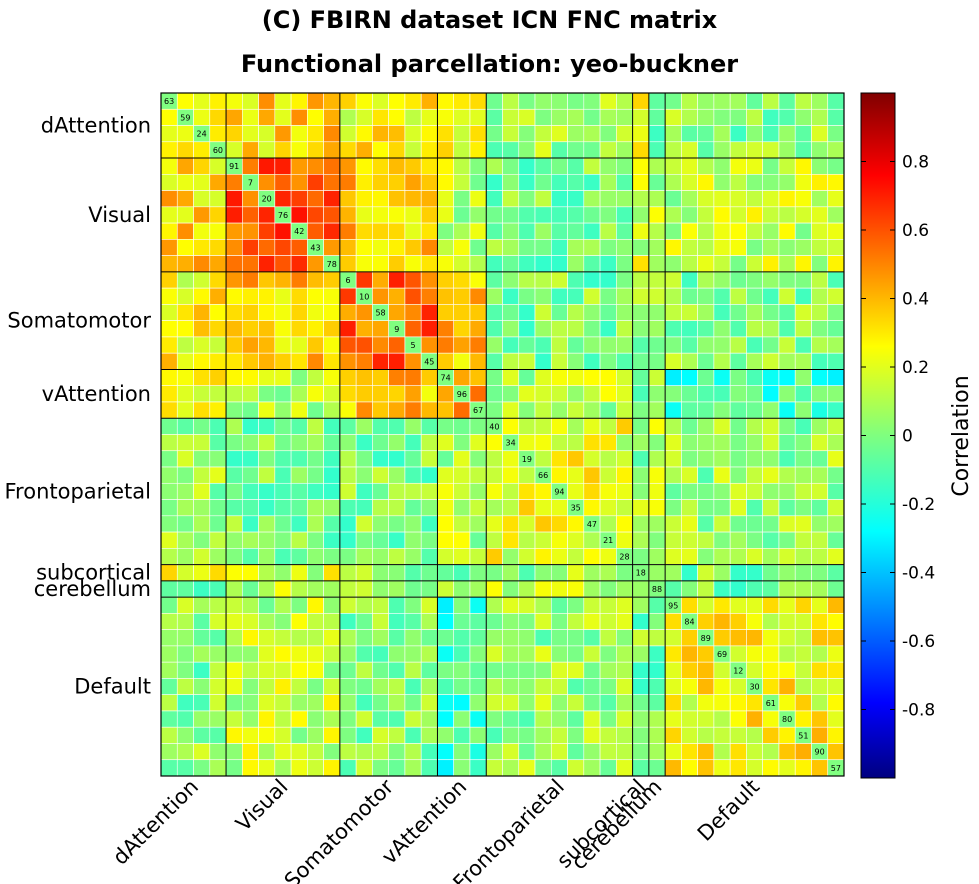  Describe the element at coordinates (559, 491) in the screenshot. I see `component-label: 94` at that location.